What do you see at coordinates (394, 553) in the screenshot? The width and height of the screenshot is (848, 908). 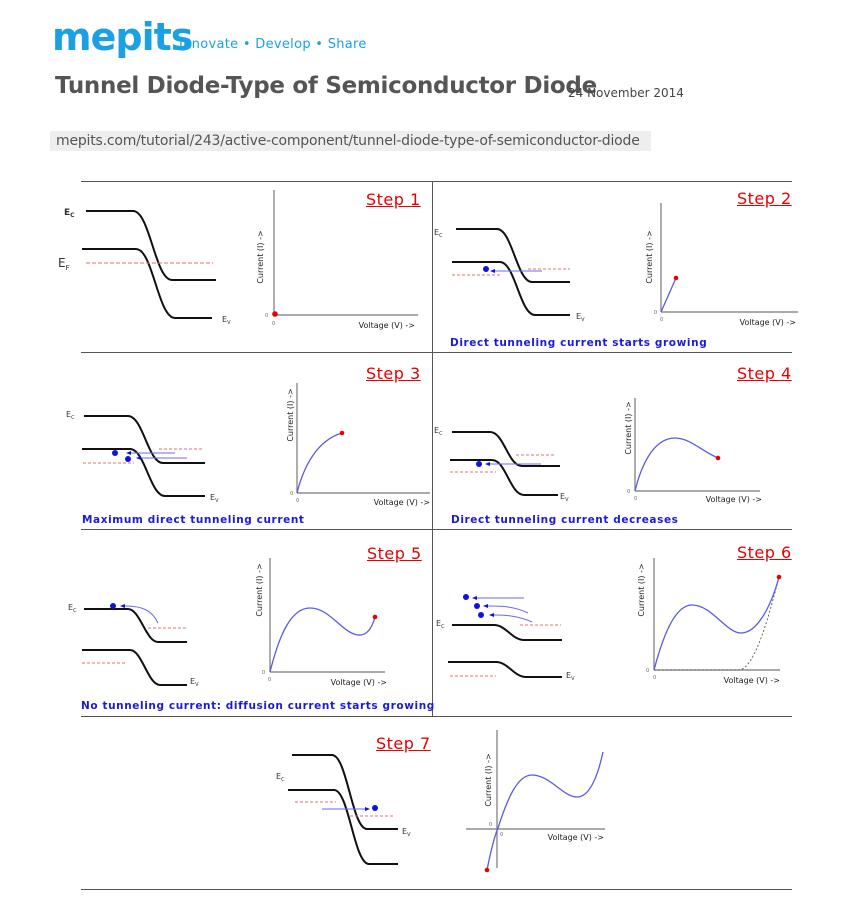 I see `step-5-label: Step 5` at bounding box center [394, 553].